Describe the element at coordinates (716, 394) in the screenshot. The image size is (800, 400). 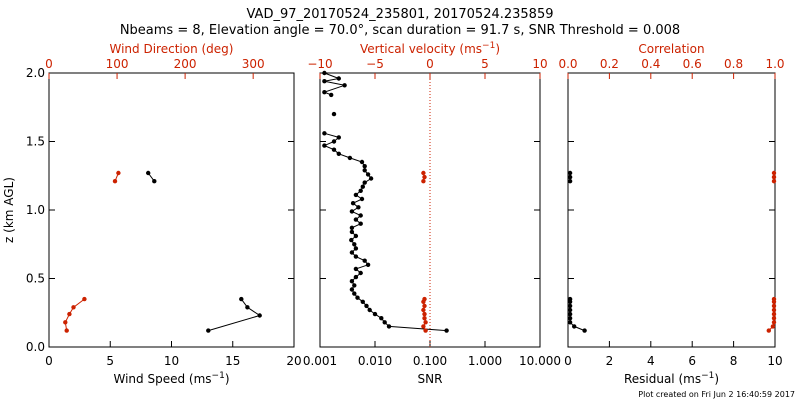
I see `plot-footer: Plot created on Fri Jun 2 16:40:59 2017` at that location.